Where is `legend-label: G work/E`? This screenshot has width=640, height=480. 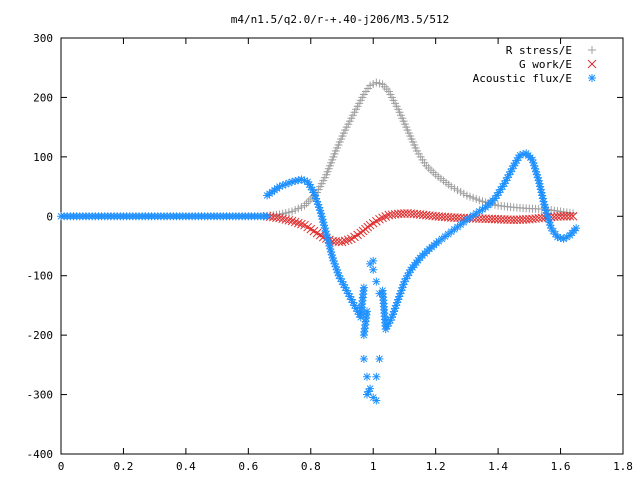 legend-label: G work/E is located at coordinates (545, 64).